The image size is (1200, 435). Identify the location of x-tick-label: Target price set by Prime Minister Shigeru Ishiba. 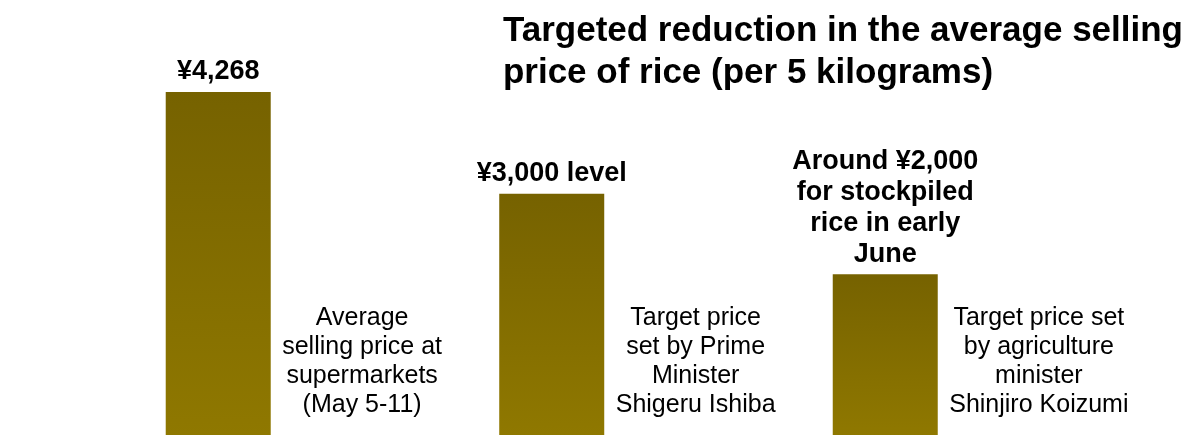
(695, 359).